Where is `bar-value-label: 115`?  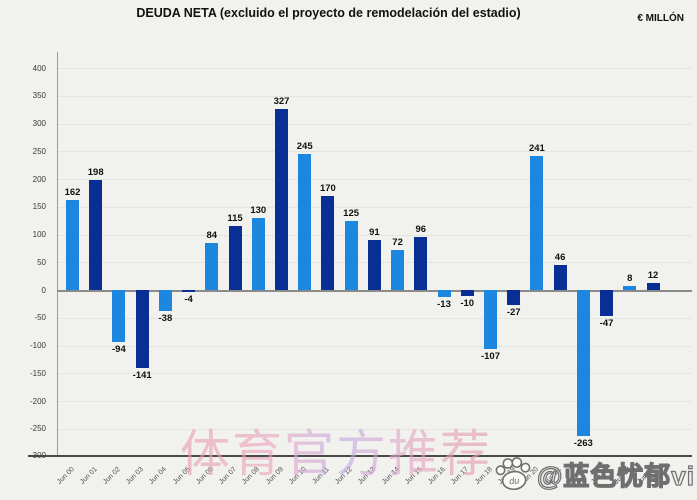
bar-value-label: 115 is located at coordinates (235, 219).